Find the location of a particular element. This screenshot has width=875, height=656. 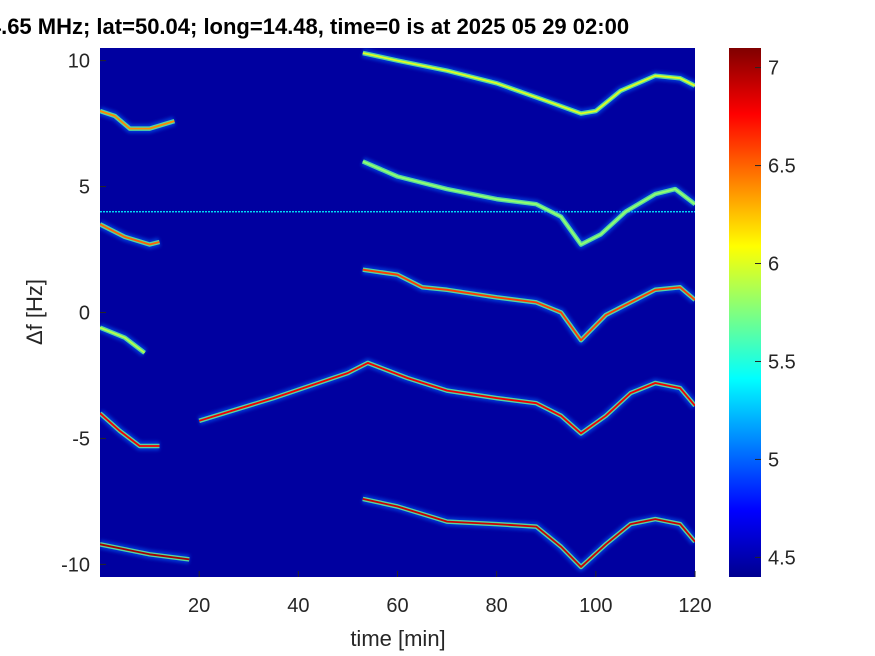

y-tick-label: 0 is located at coordinates (84, 314).